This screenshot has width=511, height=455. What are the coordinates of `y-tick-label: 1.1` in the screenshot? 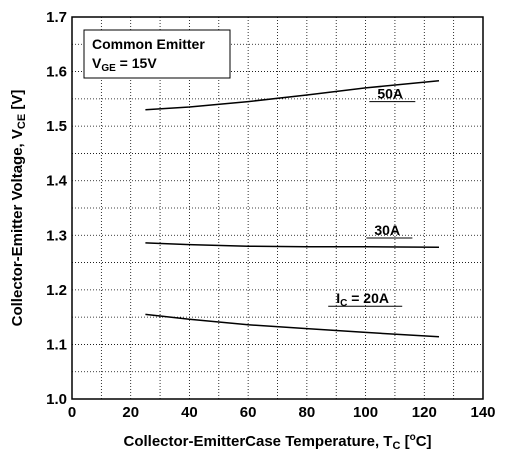 It's located at (56, 344).